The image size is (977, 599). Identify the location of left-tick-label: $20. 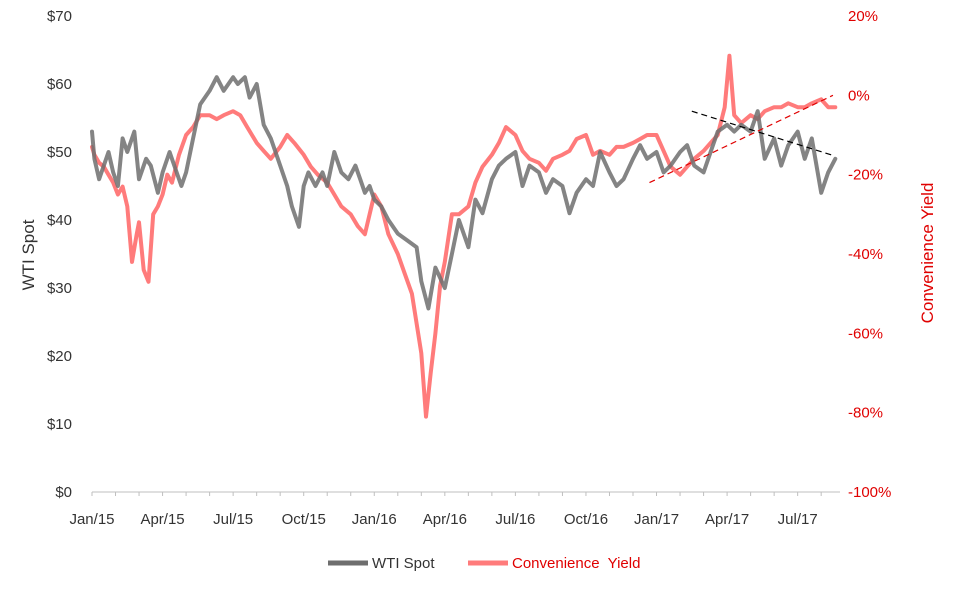
(59, 356).